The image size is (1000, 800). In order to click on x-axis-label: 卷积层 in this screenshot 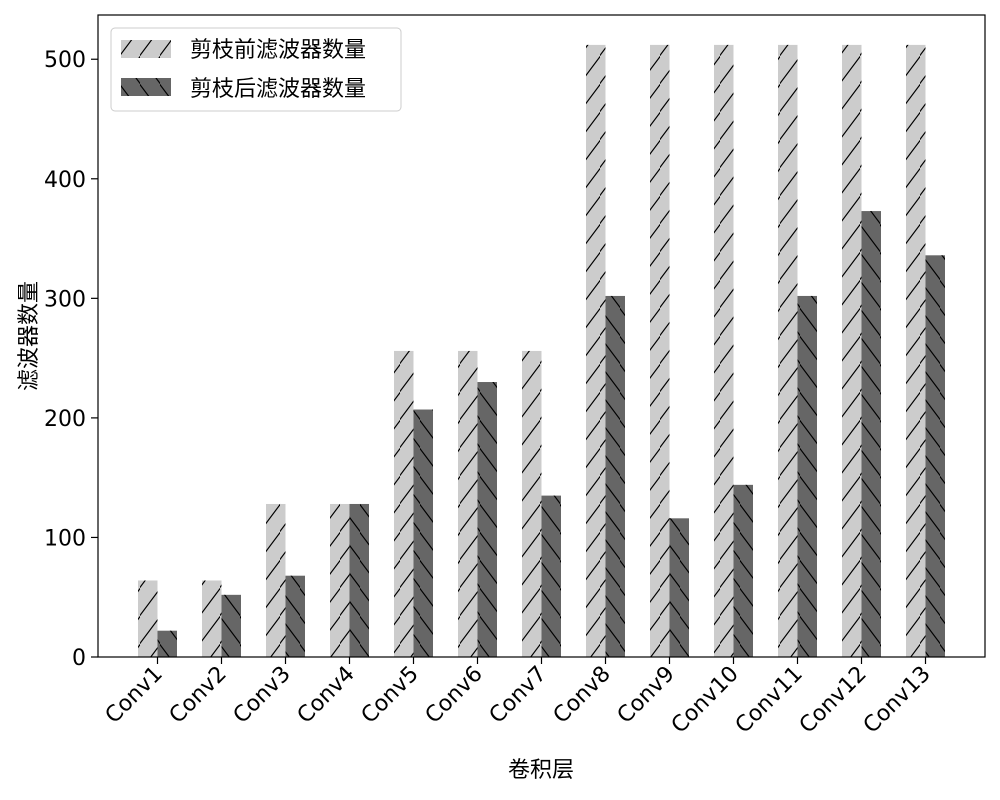, I will do `click(541, 770)`.